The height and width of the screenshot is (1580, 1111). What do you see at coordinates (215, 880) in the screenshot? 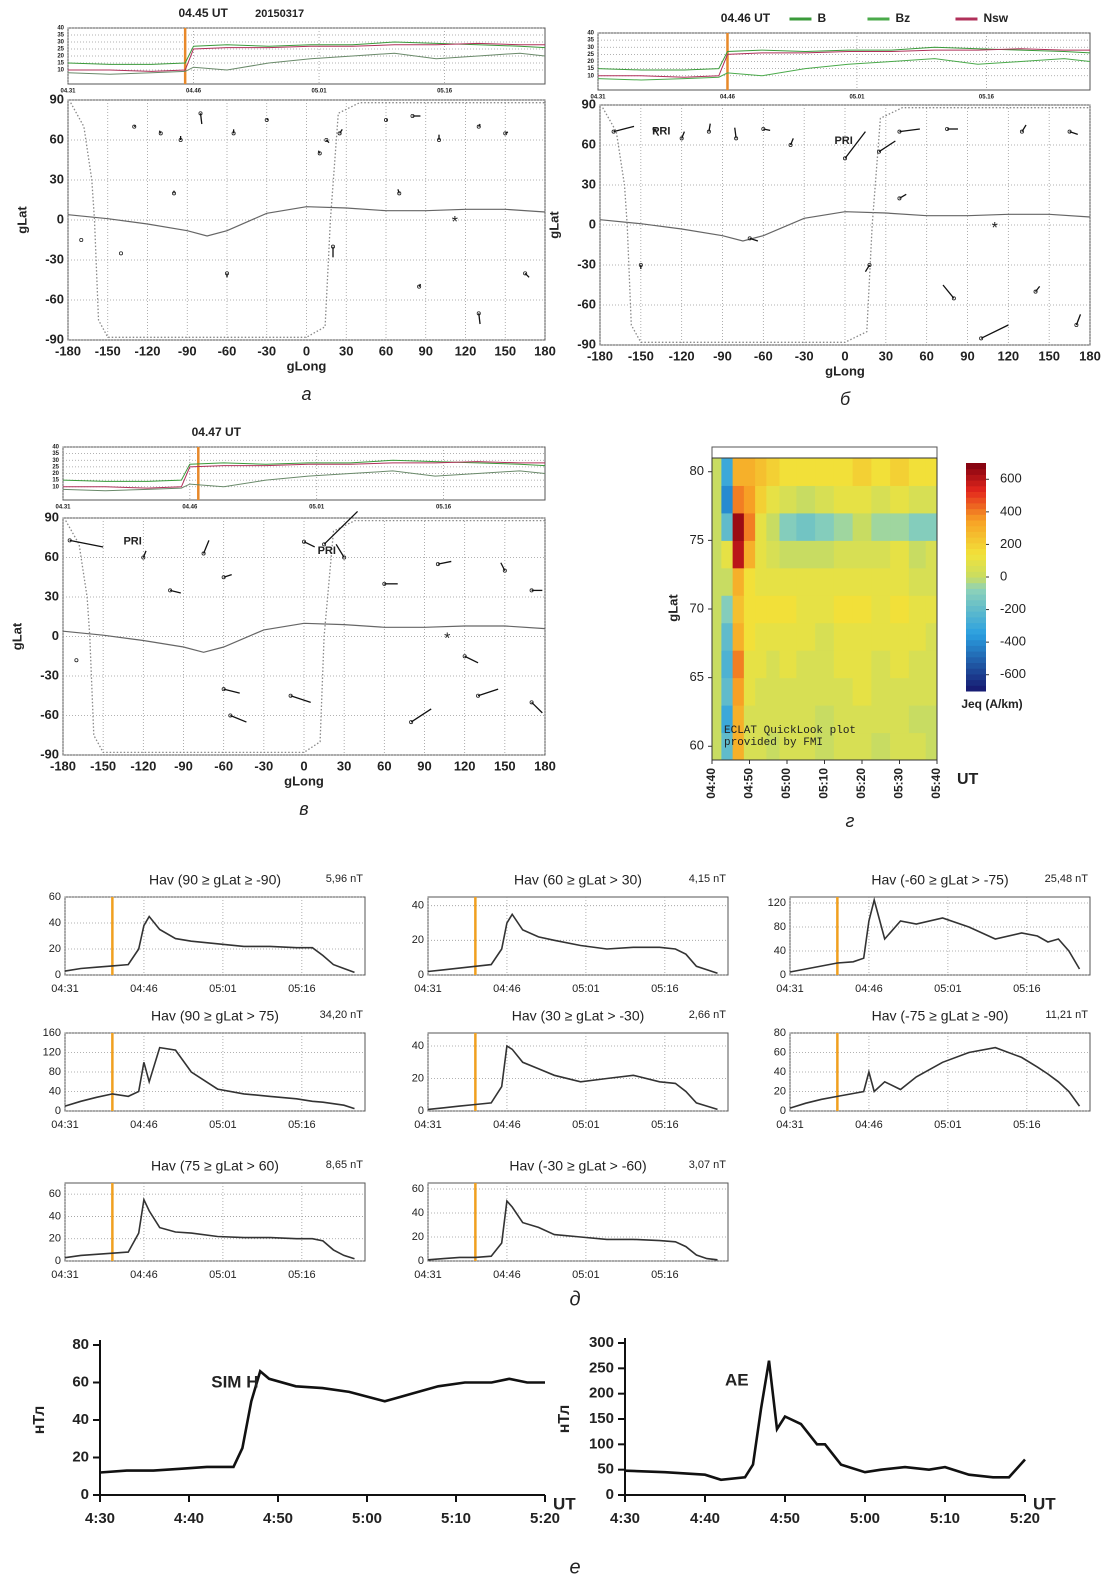
I see `chart-title: Hav (90 ≥ gLat ≥ -90)` at bounding box center [215, 880].